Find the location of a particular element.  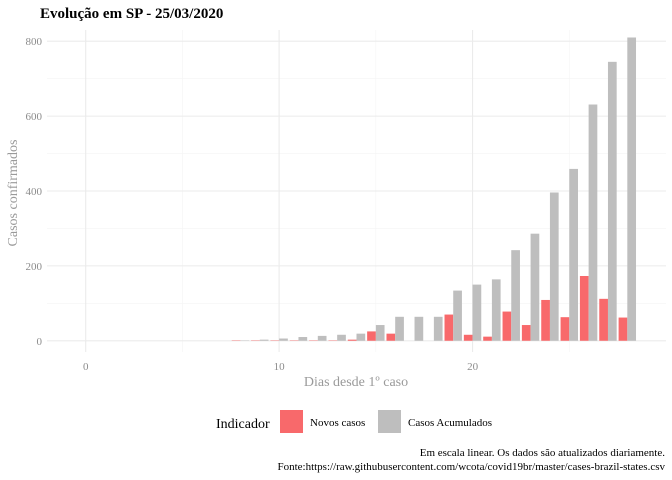

legend-key-acumulados is located at coordinates (389, 421).